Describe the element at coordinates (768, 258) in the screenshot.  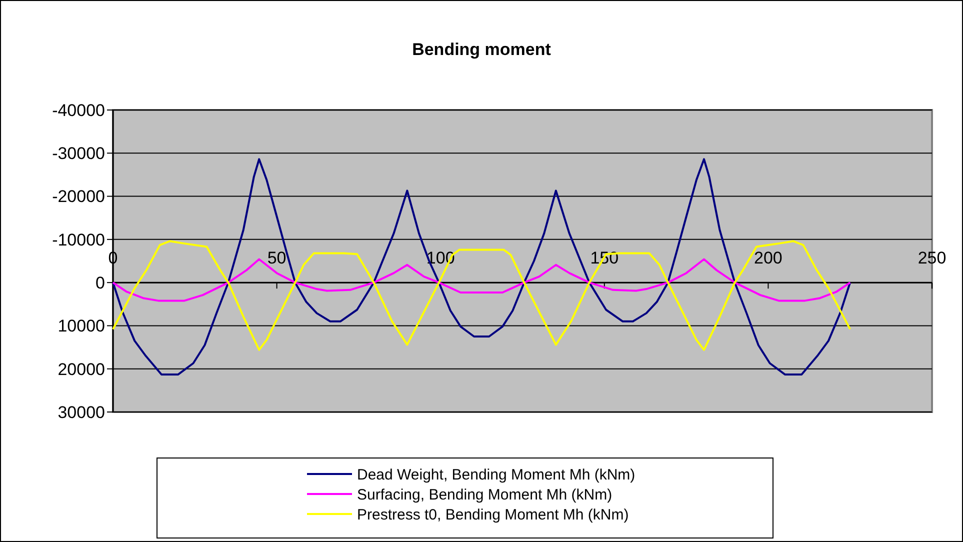
I see `x-tick-label: 200` at that location.